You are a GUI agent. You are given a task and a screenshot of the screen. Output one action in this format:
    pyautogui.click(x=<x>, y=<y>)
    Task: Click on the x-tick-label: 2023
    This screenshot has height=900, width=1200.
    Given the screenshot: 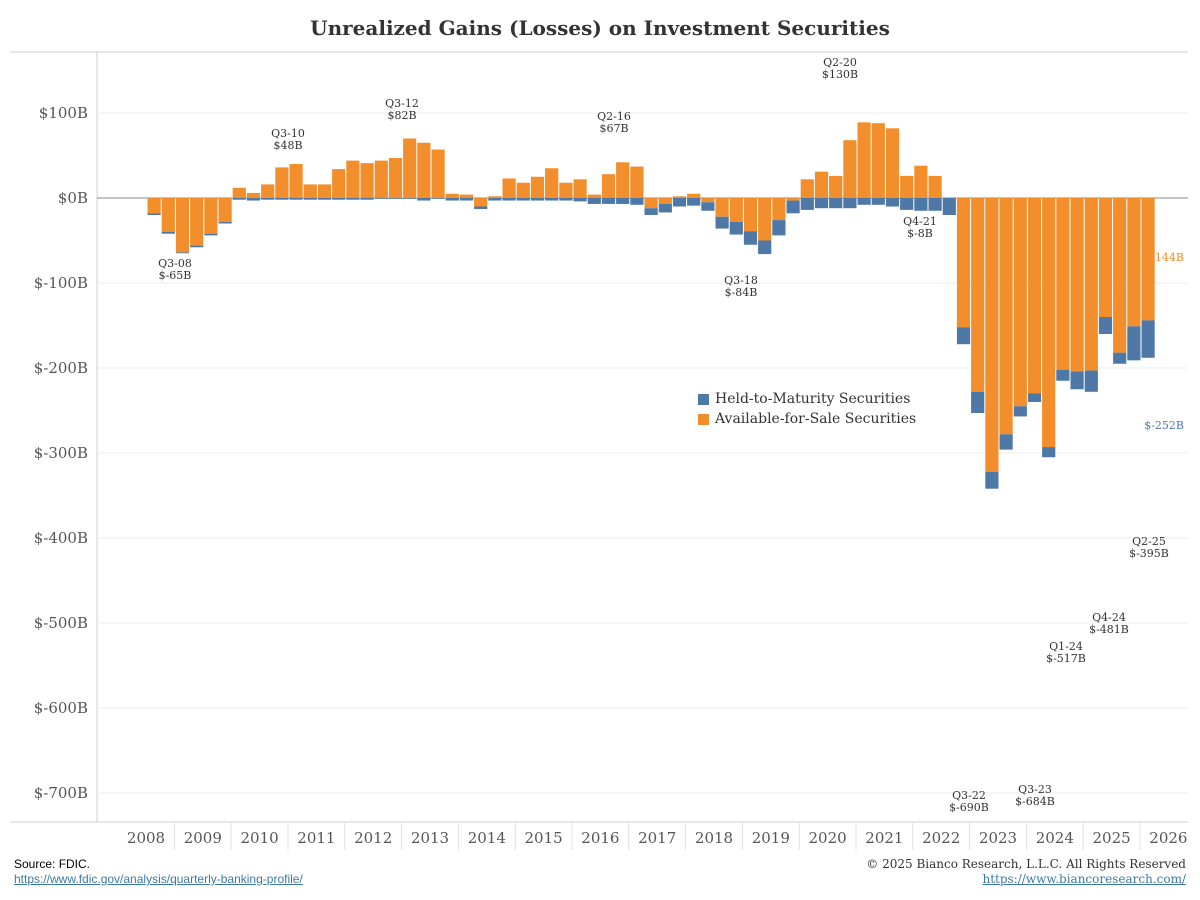 What is the action you would take?
    pyautogui.click(x=998, y=838)
    